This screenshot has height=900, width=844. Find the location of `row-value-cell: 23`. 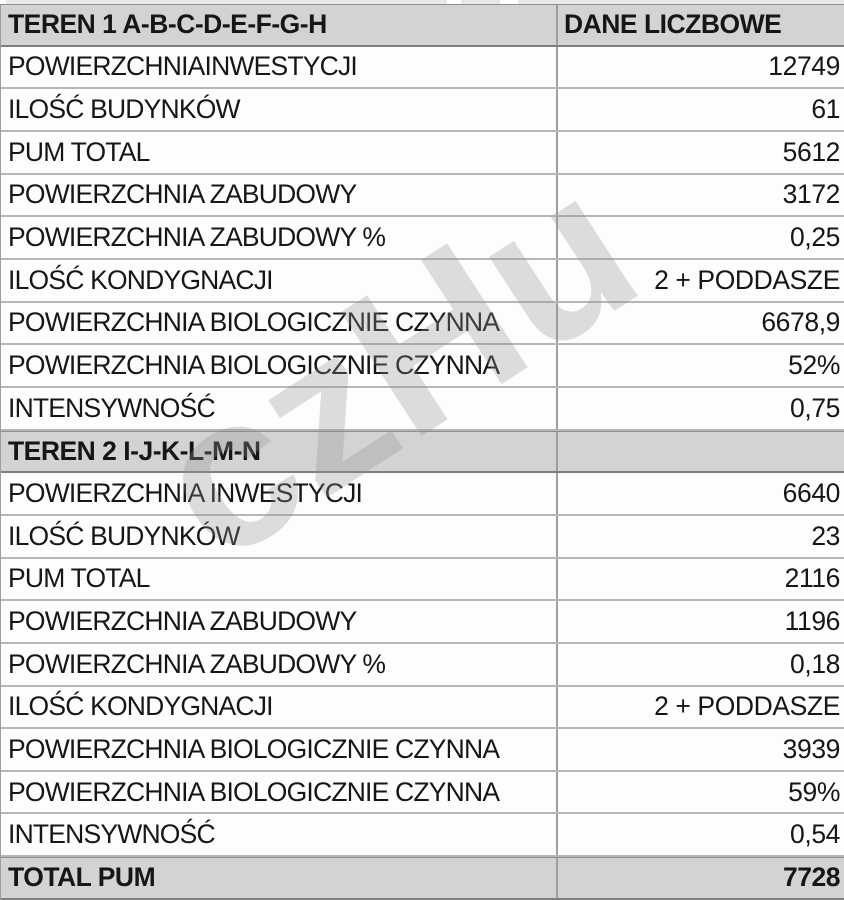

row-value-cell: 23 is located at coordinates (700, 536).